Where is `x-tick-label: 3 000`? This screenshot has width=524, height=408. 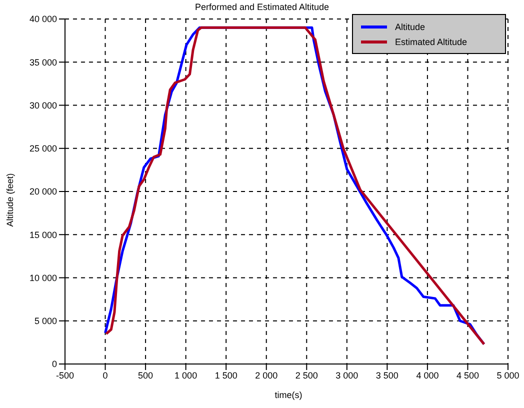
x-tick-label: 3 000 is located at coordinates (347, 375).